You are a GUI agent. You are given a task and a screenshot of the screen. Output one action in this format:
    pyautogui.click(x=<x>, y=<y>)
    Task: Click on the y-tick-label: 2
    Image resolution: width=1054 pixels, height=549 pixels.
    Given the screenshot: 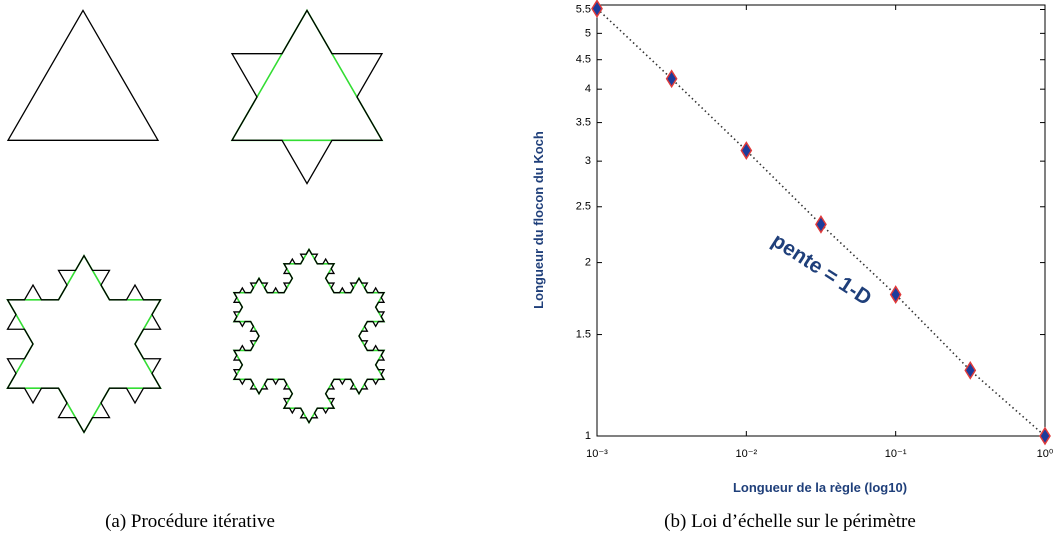 What is the action you would take?
    pyautogui.click(x=588, y=262)
    